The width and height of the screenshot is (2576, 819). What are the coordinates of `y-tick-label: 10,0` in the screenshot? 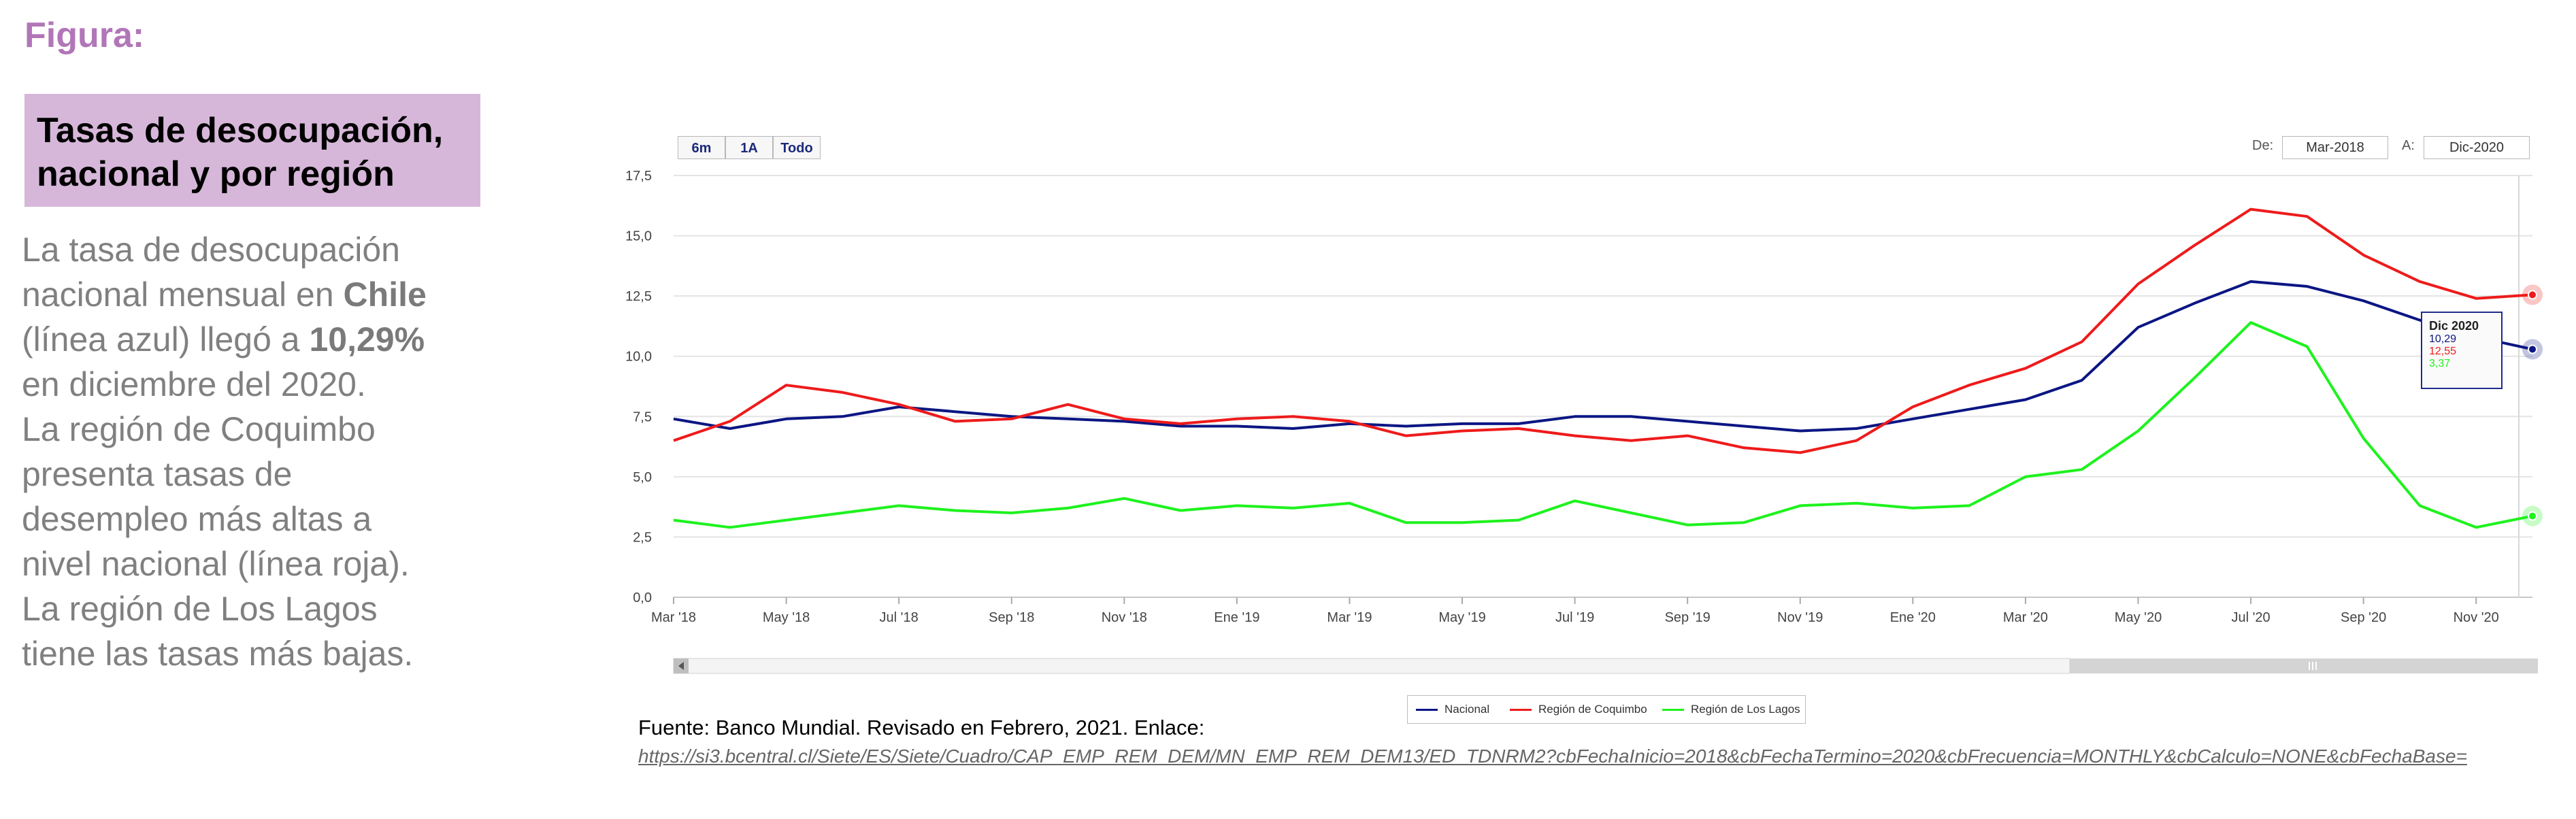 It's located at (639, 357).